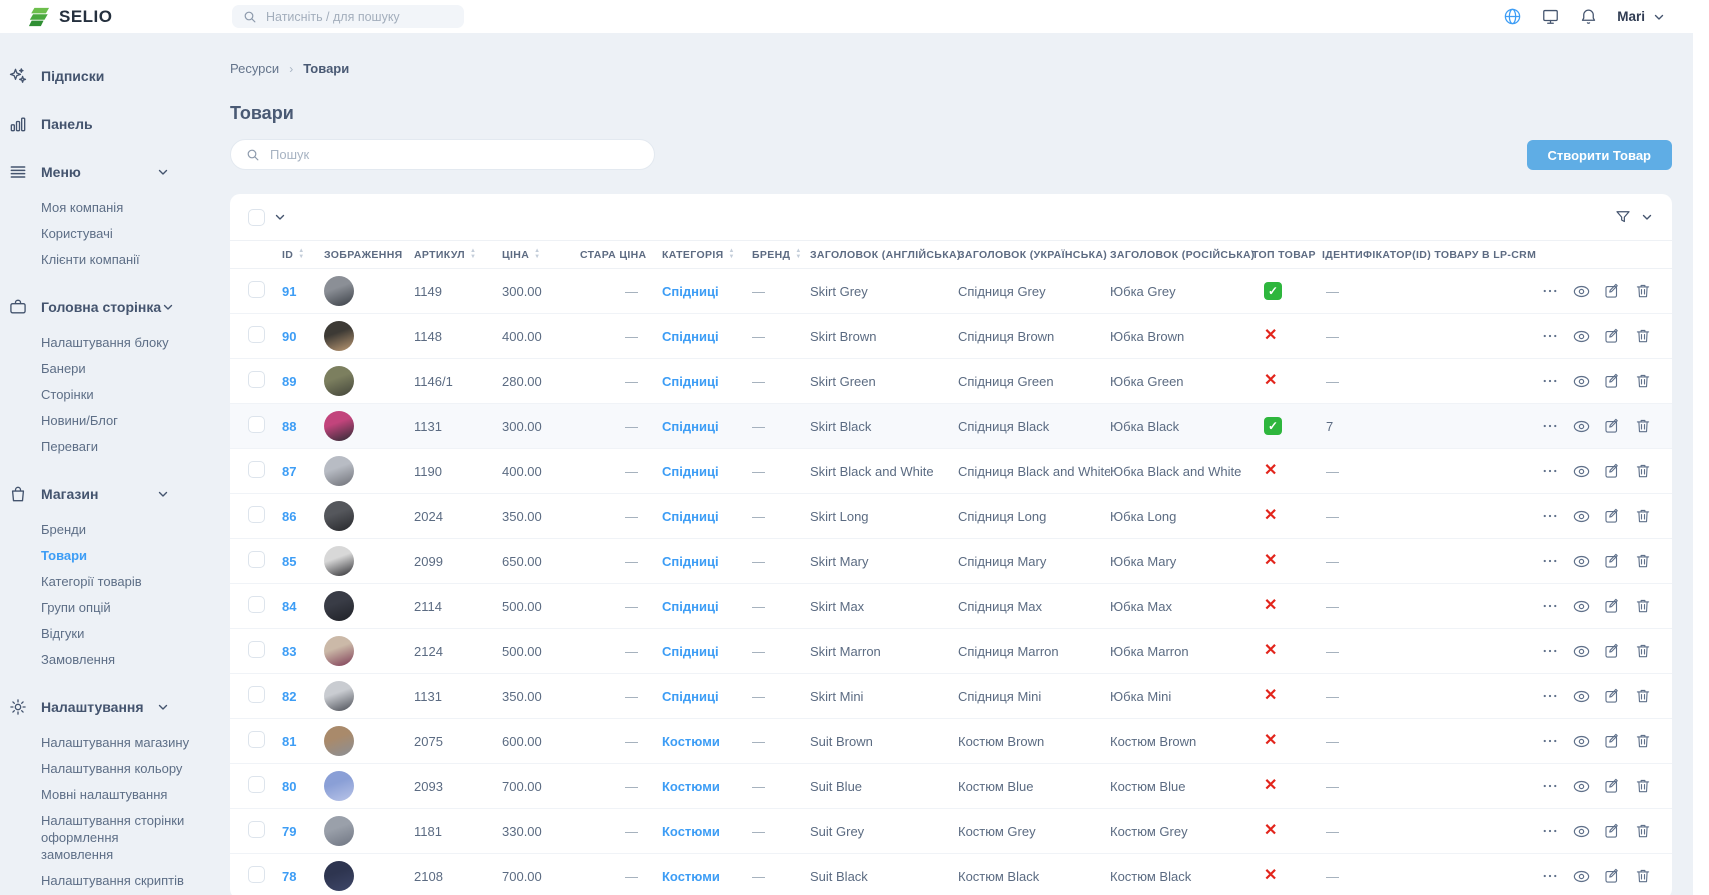  Describe the element at coordinates (289, 696) in the screenshot. I see `product-id-link: 82` at that location.